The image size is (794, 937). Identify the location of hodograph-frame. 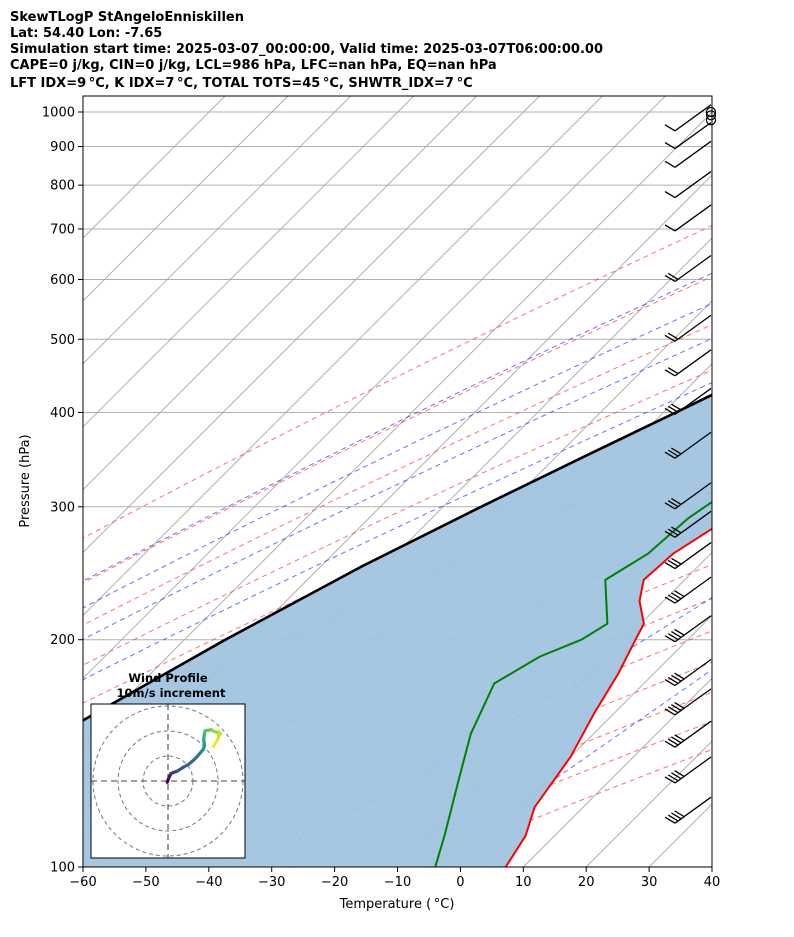
(168, 781).